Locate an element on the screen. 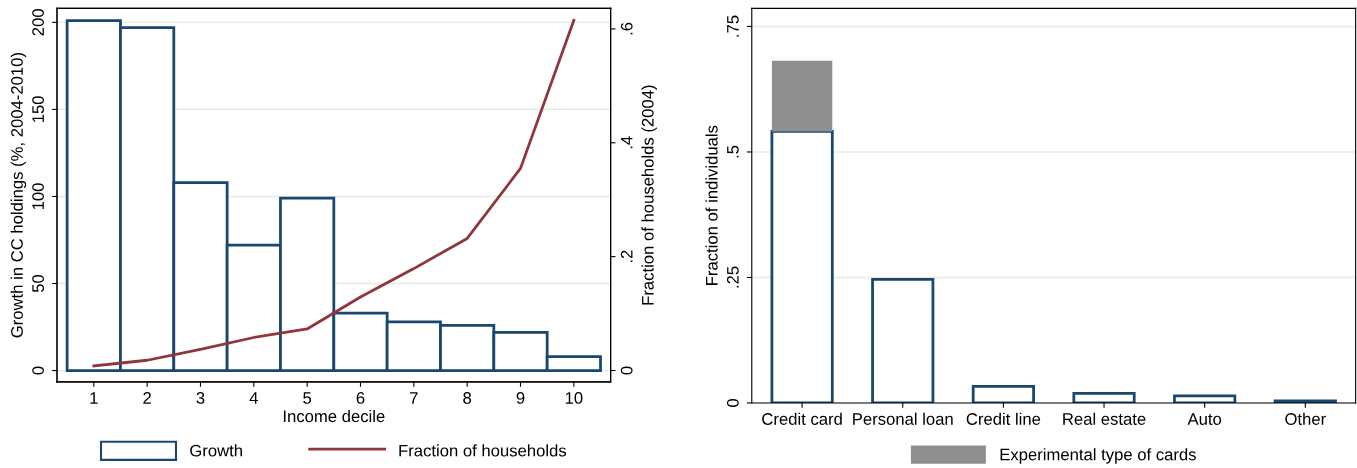 The image size is (1357, 468). legend-label: Growth is located at coordinates (216, 450).